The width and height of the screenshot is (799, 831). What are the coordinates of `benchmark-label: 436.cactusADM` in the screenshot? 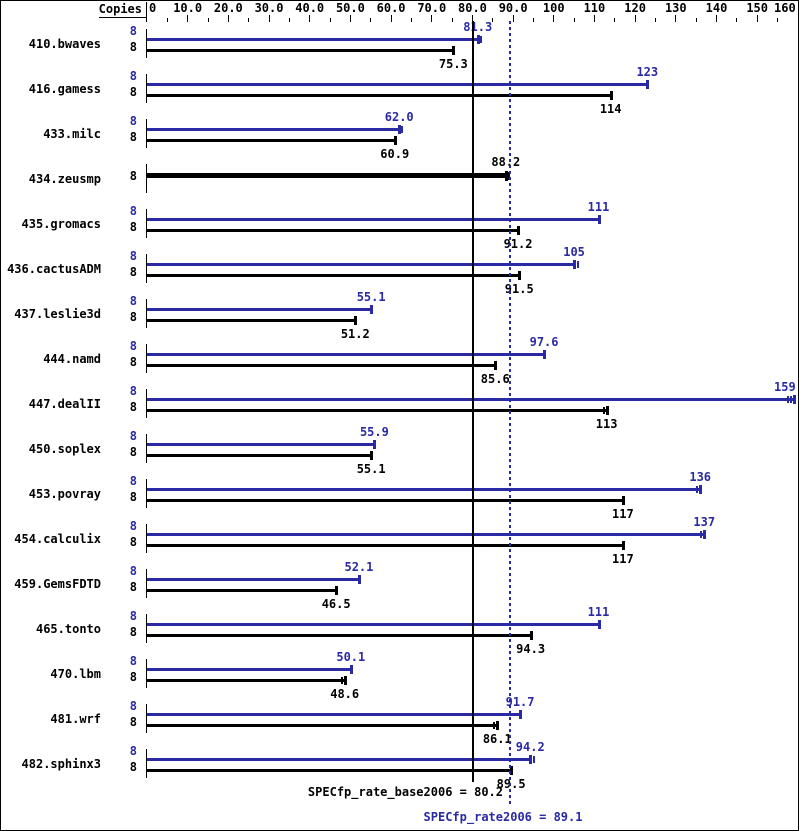 It's located at (54, 269).